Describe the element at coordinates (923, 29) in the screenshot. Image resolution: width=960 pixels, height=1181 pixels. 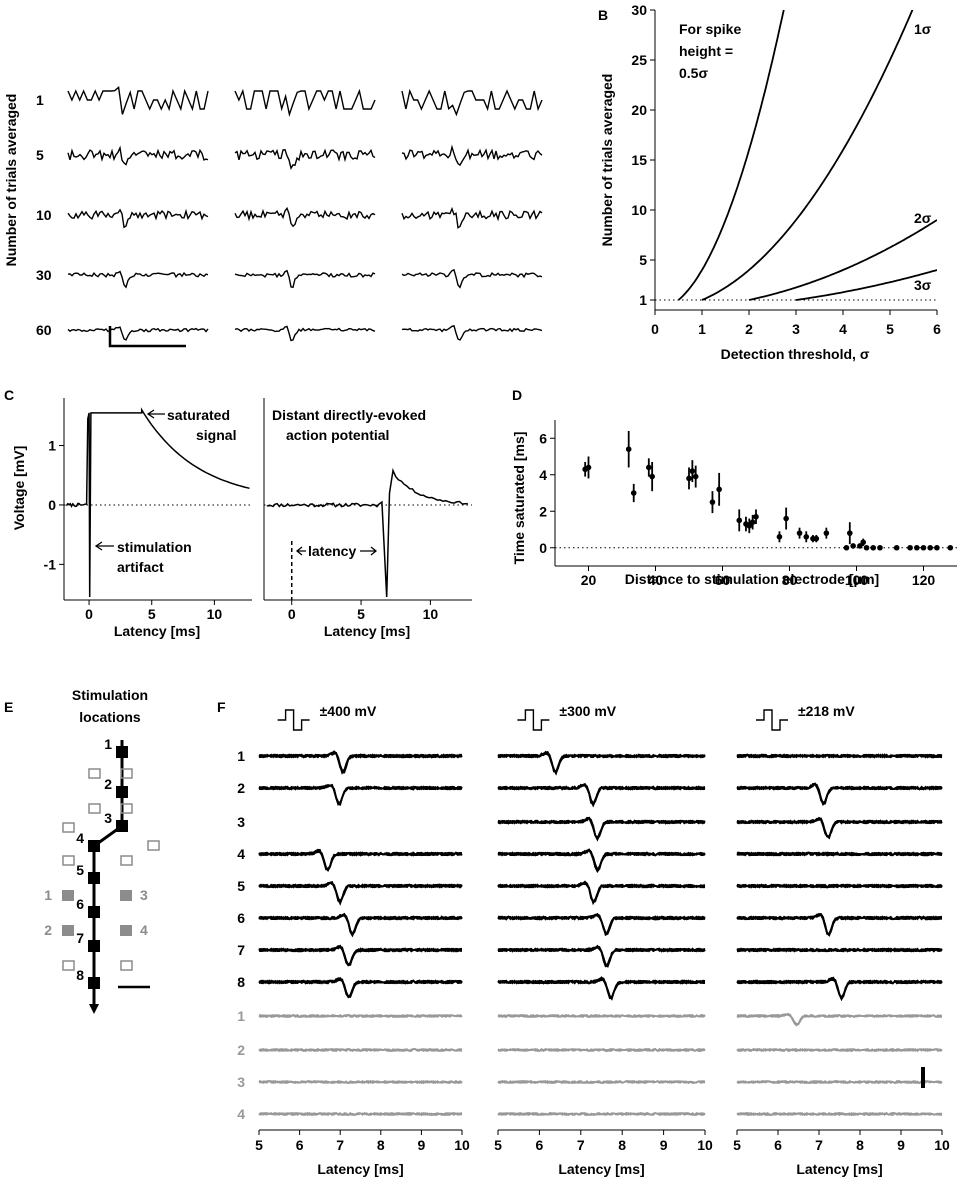
I see `panel-b-label-1sigma: 1σ` at that location.